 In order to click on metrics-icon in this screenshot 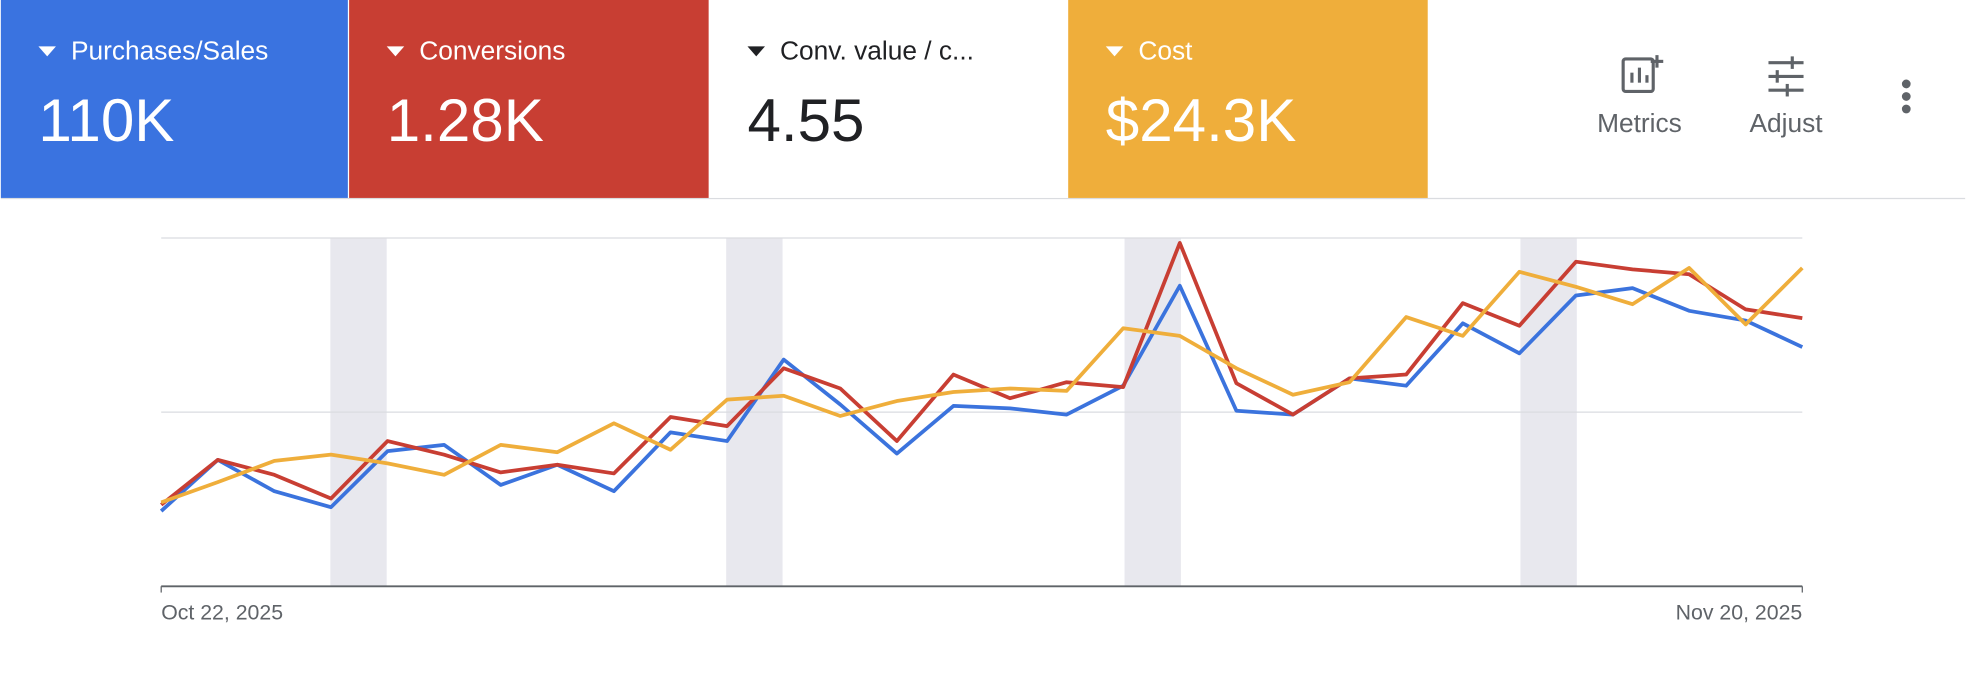, I will do `click(1638, 75)`.